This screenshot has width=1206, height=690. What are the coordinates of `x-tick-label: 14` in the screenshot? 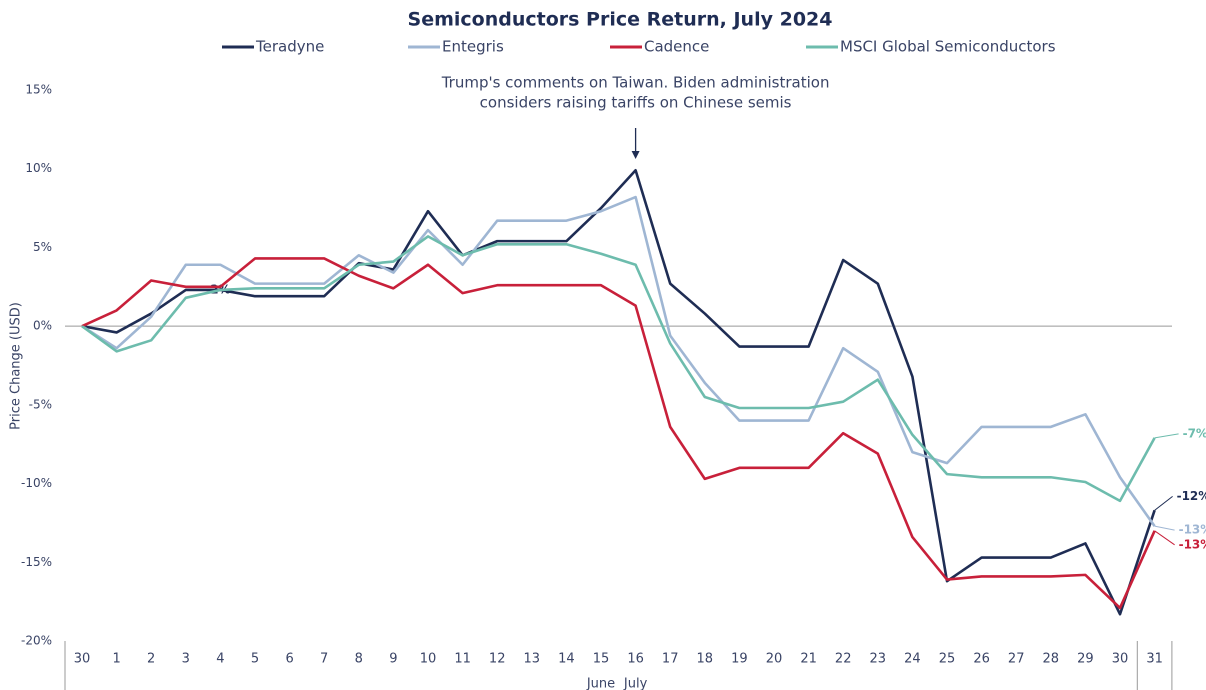 It's located at (566, 659).